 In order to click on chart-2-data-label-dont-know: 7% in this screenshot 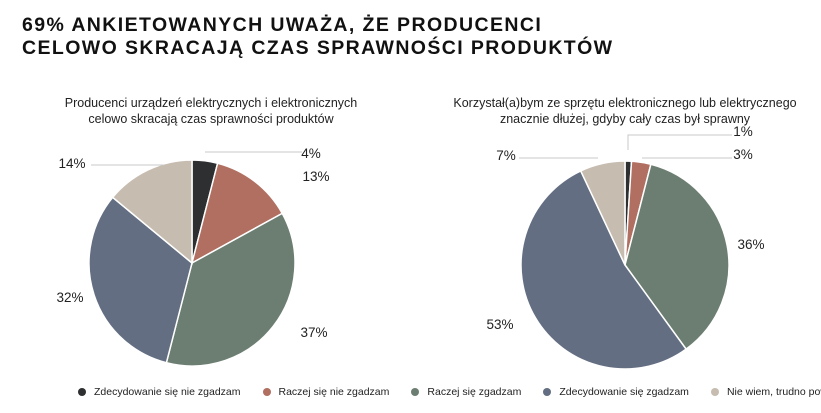, I will do `click(506, 155)`.